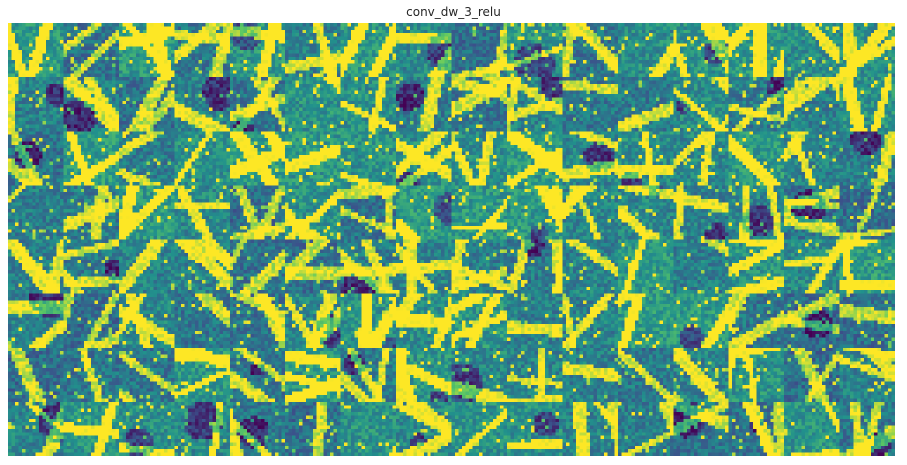  I want to click on figure-title: conv_dw_3_relu, so click(453, 12).